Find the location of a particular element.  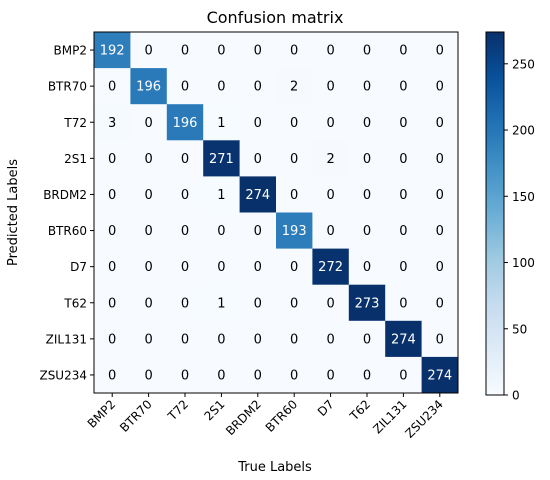

y-tick-label: BMP2 is located at coordinates (70, 51).